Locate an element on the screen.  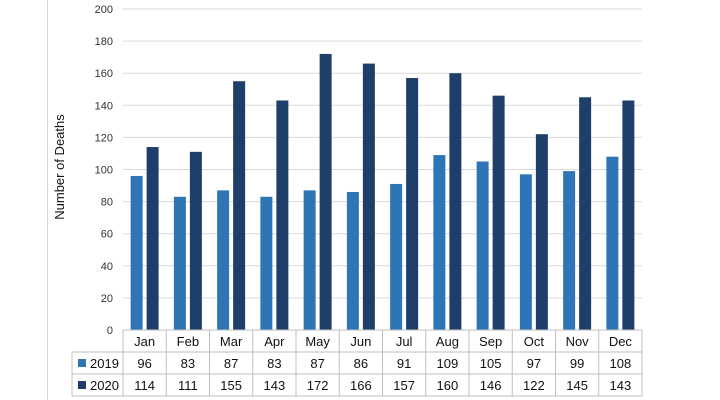
table-value: 86 is located at coordinates (361, 363).